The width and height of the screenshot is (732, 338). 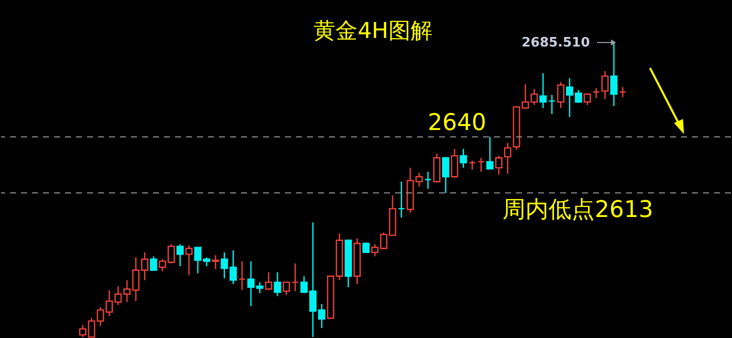 What do you see at coordinates (373, 31) in the screenshot?
I see `text: 黄金4H图解` at bounding box center [373, 31].